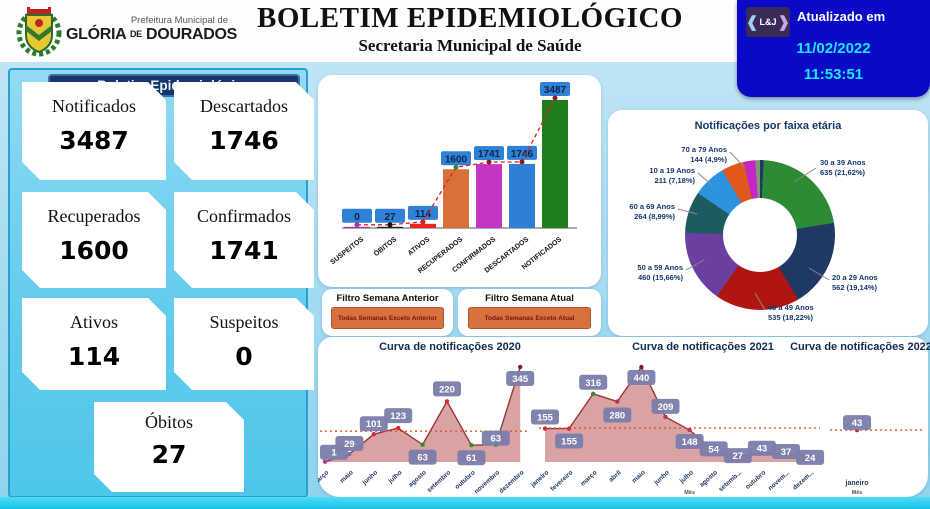 The image size is (930, 509). I want to click on bar-NOTIFICADOS, so click(555, 164).